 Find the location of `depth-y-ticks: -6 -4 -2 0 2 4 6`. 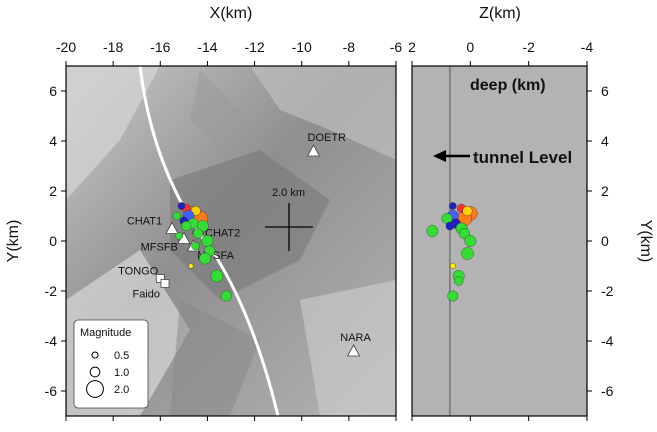

depth-y-ticks: -6 -4 -2 0 2 4 6 is located at coordinates (600, 241).